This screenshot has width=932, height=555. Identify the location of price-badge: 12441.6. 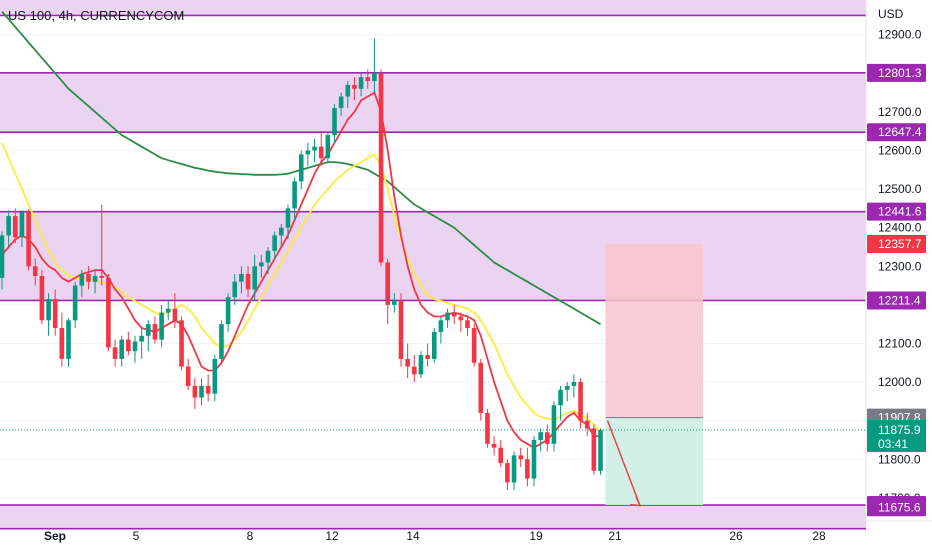
(900, 212).